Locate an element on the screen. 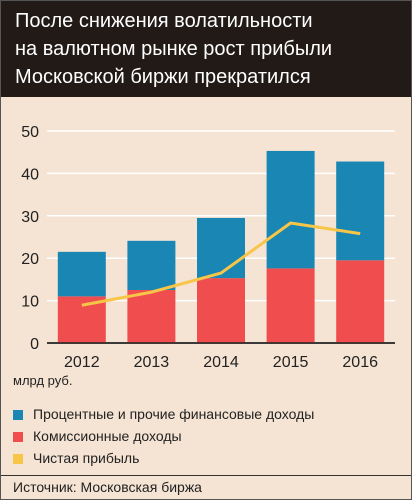 This screenshot has height=500, width=412. y-tick-label-30: 30 is located at coordinates (30, 217).